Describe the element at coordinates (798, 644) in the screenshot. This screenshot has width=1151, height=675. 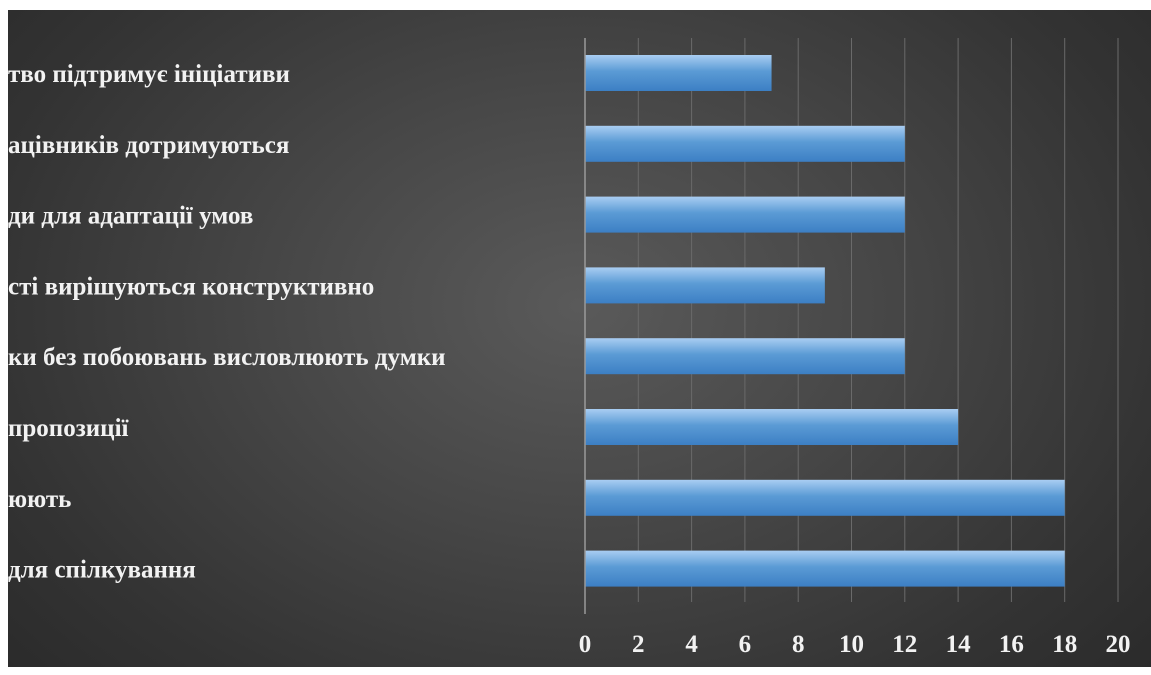
I see `x-tick-label-8: 8` at that location.